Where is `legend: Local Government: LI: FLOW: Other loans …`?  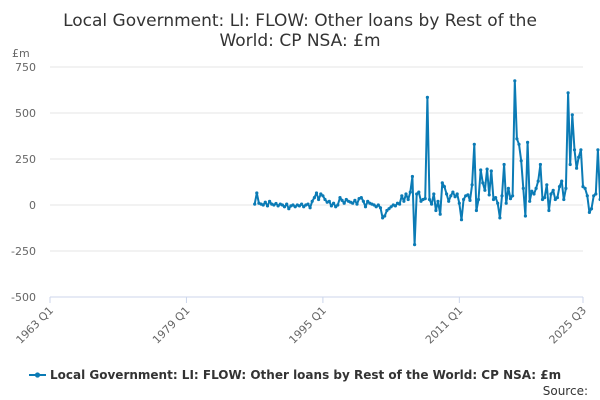
legend: Local Government: LI: FLOW: Other loans … is located at coordinates (295, 375).